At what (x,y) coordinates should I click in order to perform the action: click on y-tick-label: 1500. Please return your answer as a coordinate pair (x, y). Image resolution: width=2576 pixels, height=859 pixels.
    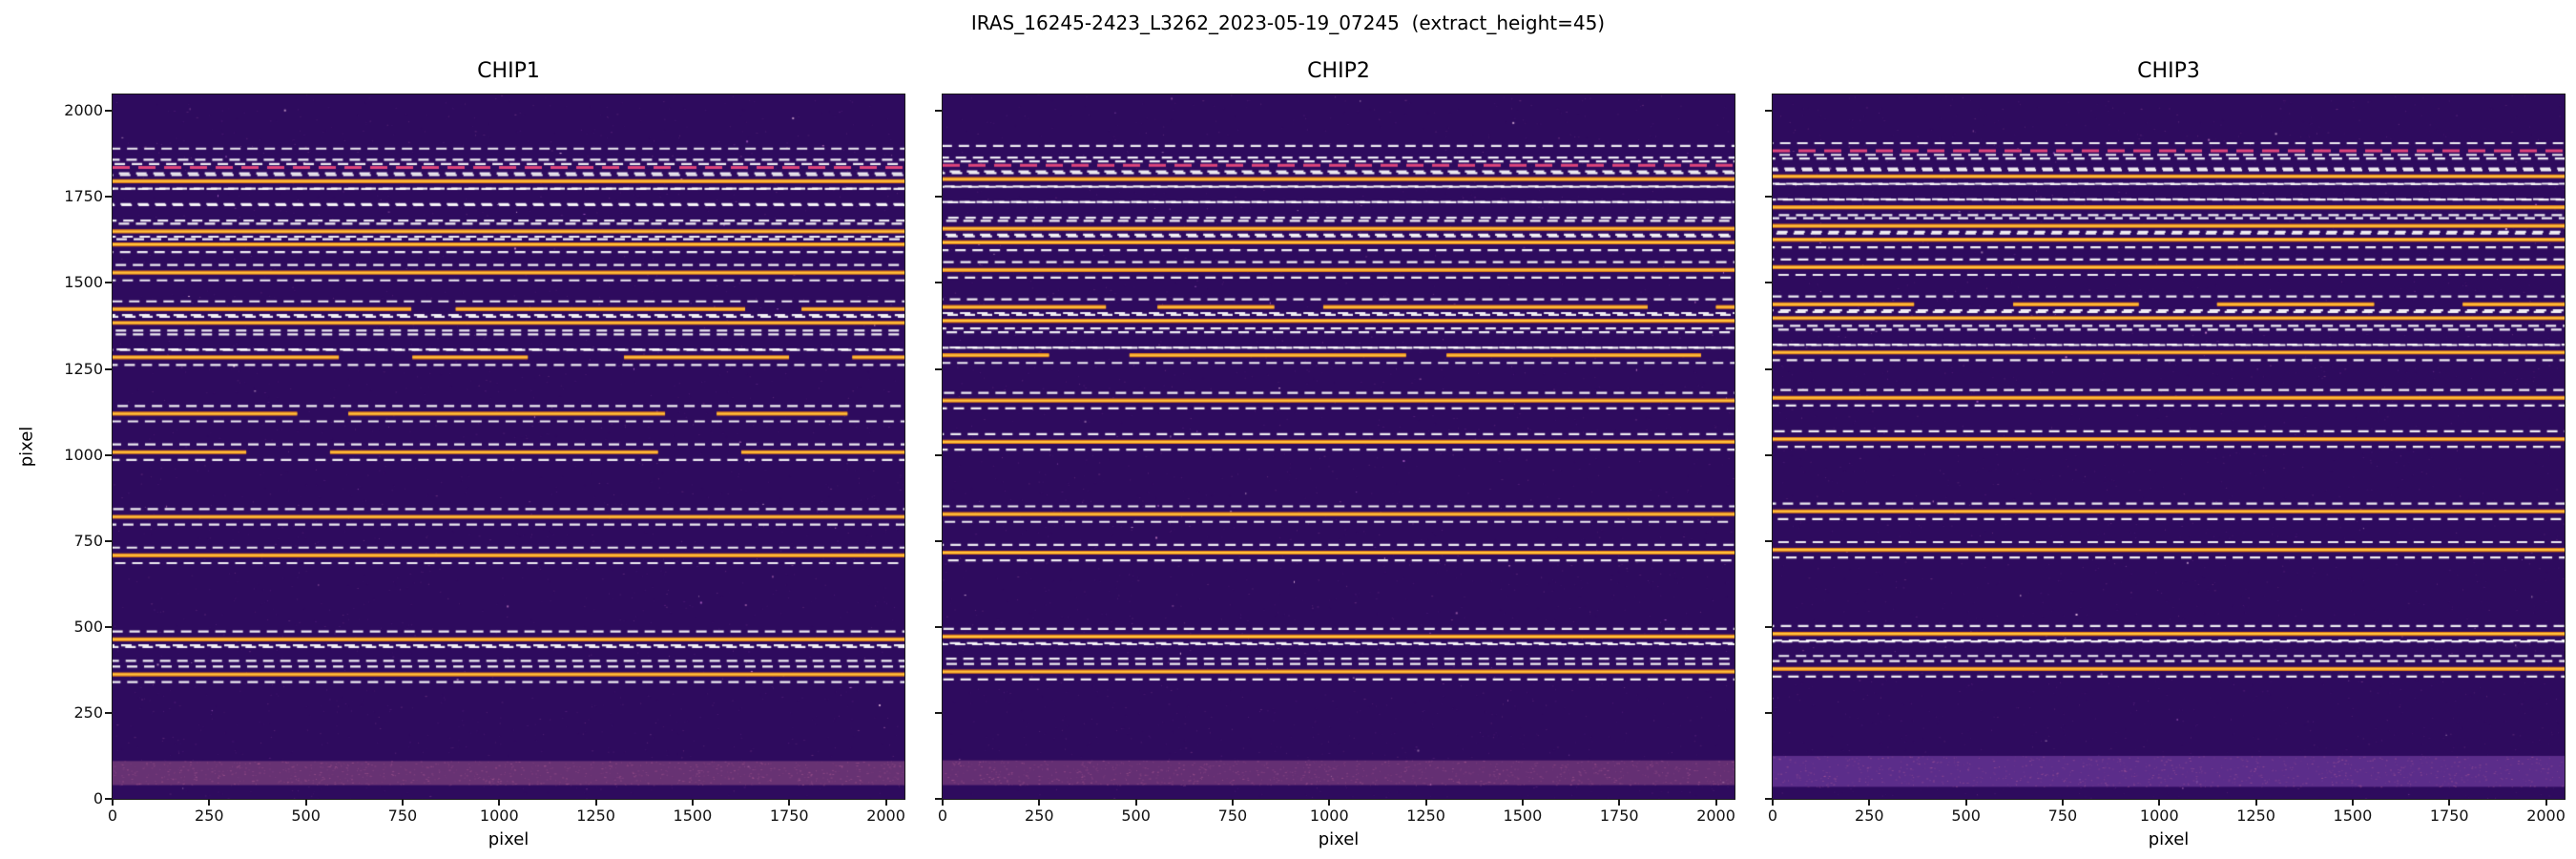
    Looking at the image, I should click on (83, 282).